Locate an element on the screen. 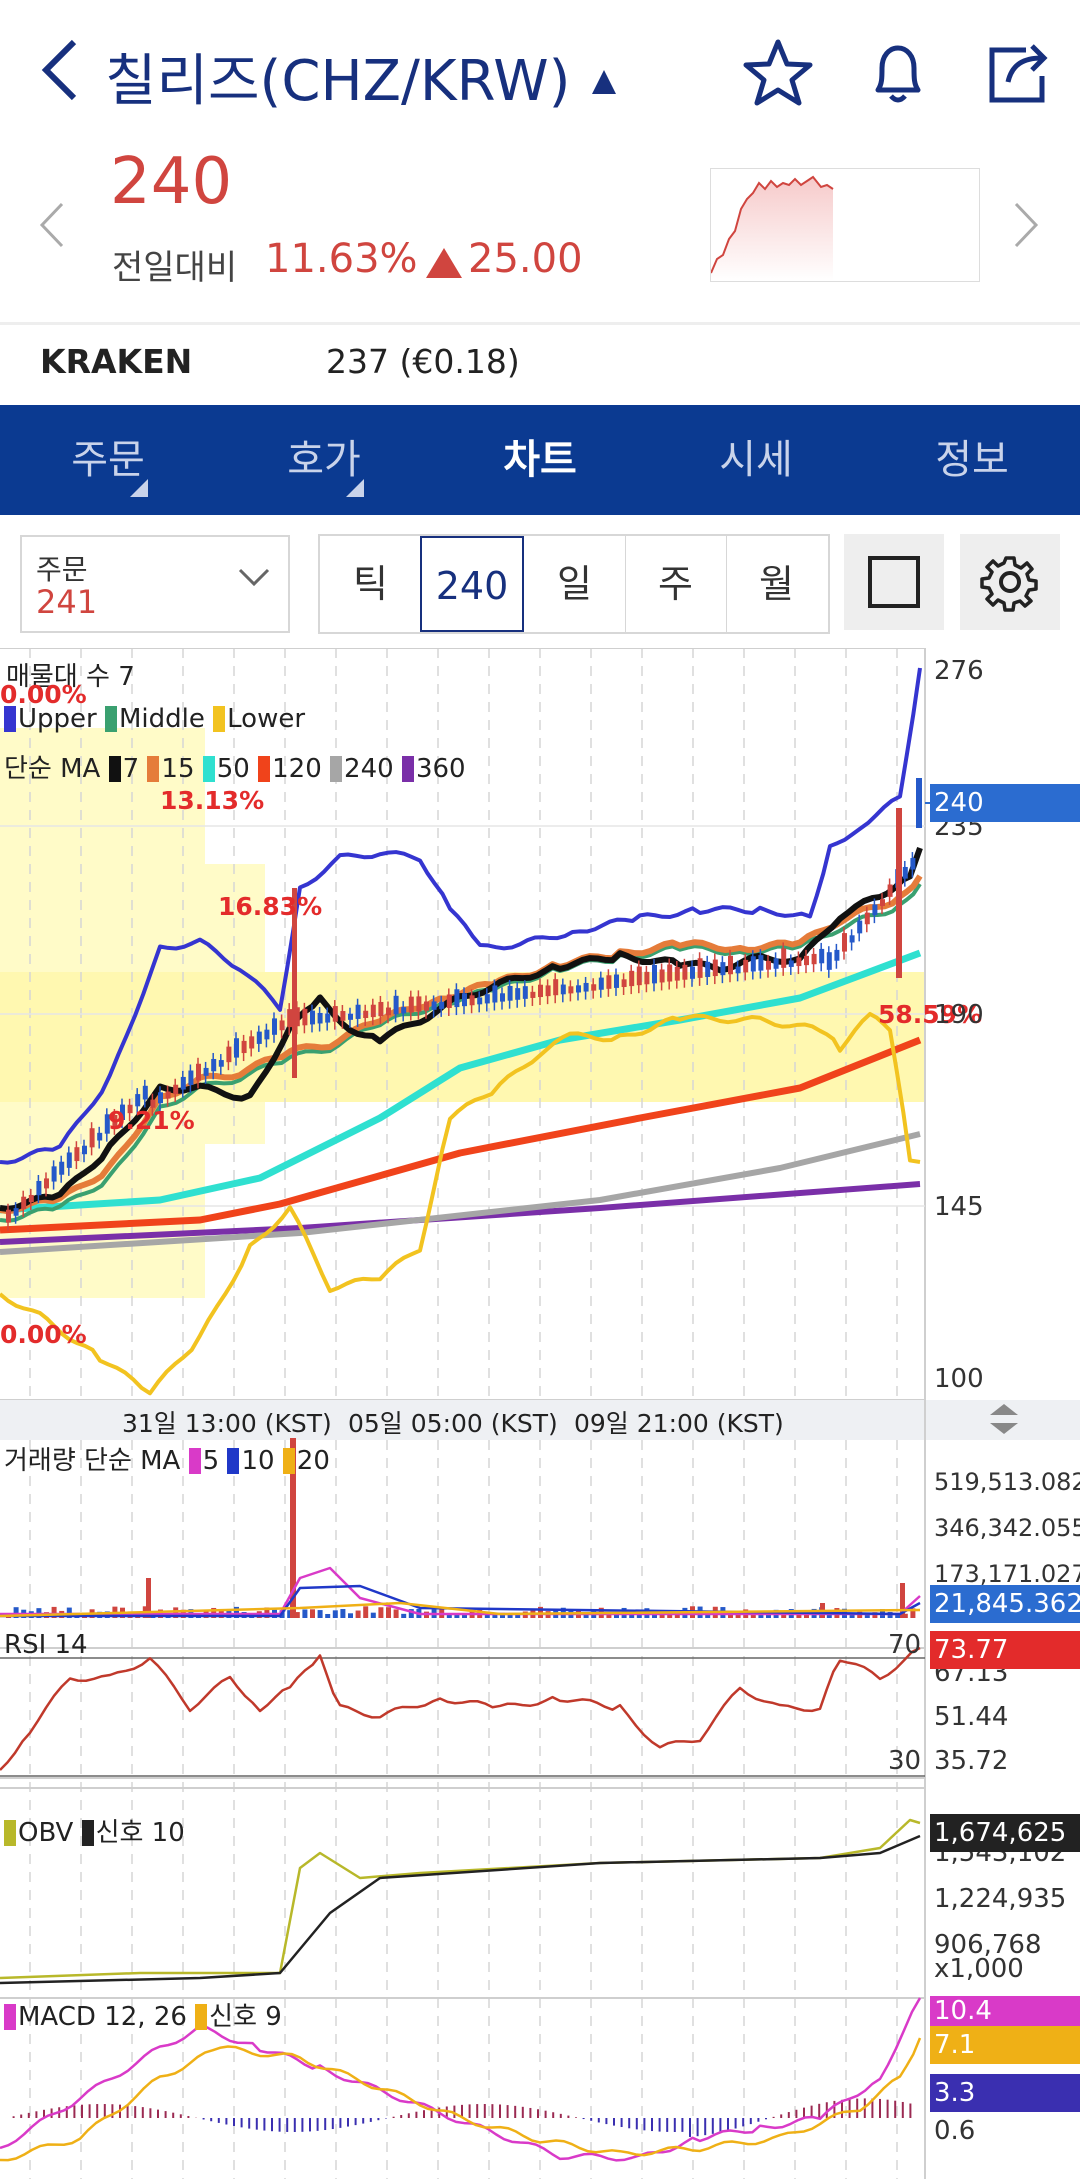 The width and height of the screenshot is (1080, 2179). tab-label: 주문 is located at coordinates (108, 460).